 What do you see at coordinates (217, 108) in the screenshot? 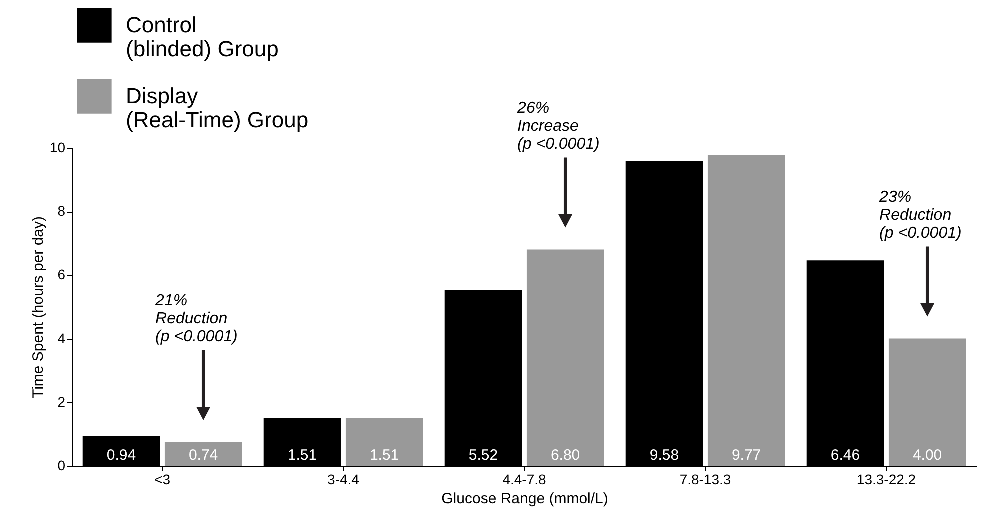
I see `legend-label: Display (Real-Time) Group` at bounding box center [217, 108].